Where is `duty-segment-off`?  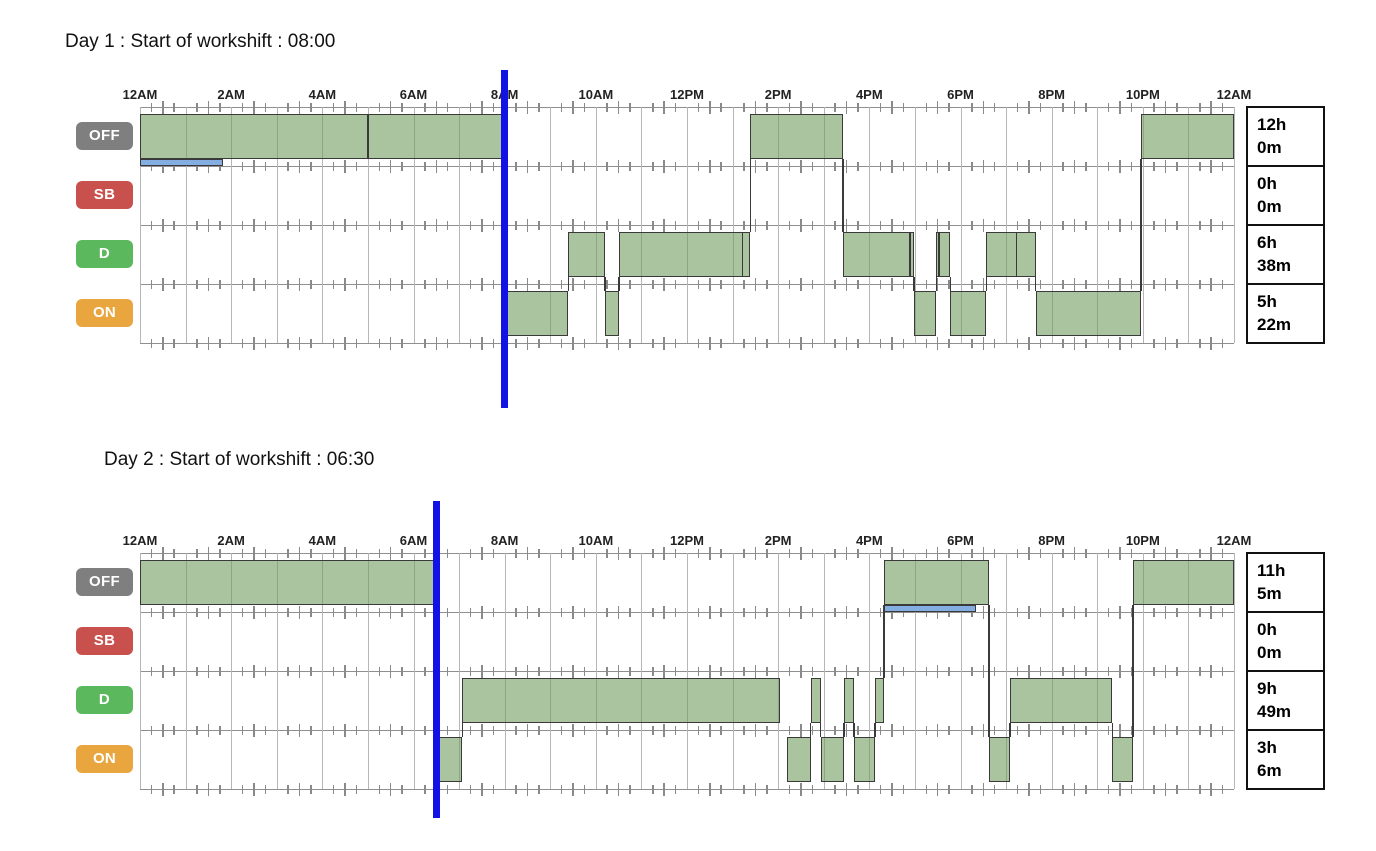 duty-segment-off is located at coordinates (1183, 582).